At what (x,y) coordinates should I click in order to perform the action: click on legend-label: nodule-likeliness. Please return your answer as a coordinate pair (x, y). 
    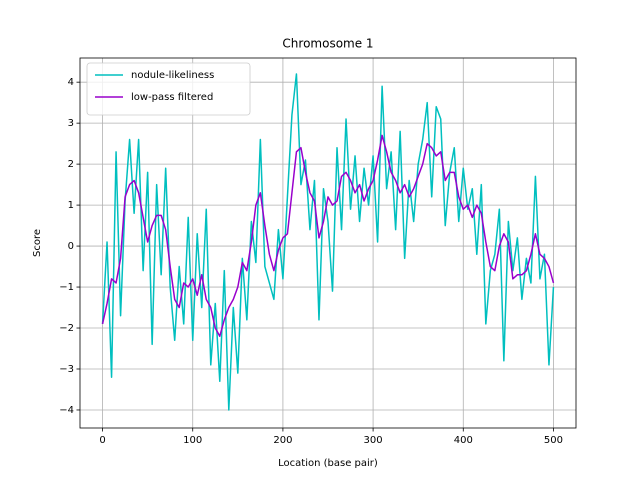
    Looking at the image, I should click on (172, 75).